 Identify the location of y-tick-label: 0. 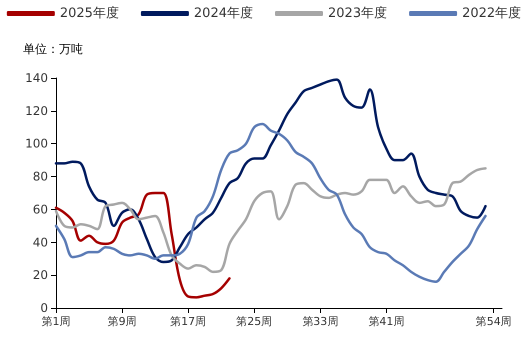
(44, 308).